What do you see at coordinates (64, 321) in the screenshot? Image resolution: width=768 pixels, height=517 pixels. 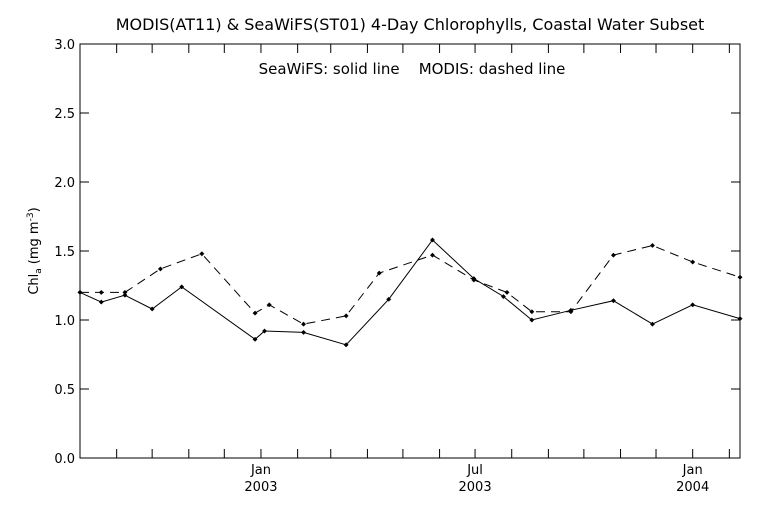 I see `y-tick-label: 1.0` at bounding box center [64, 321].